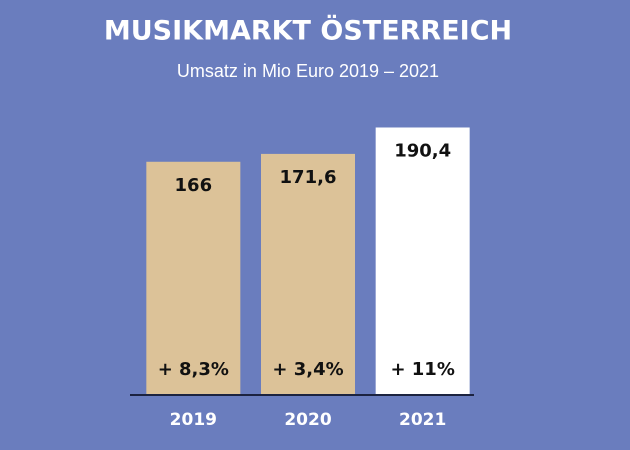  I want to click on x-tick-label: 2020, so click(307, 420).